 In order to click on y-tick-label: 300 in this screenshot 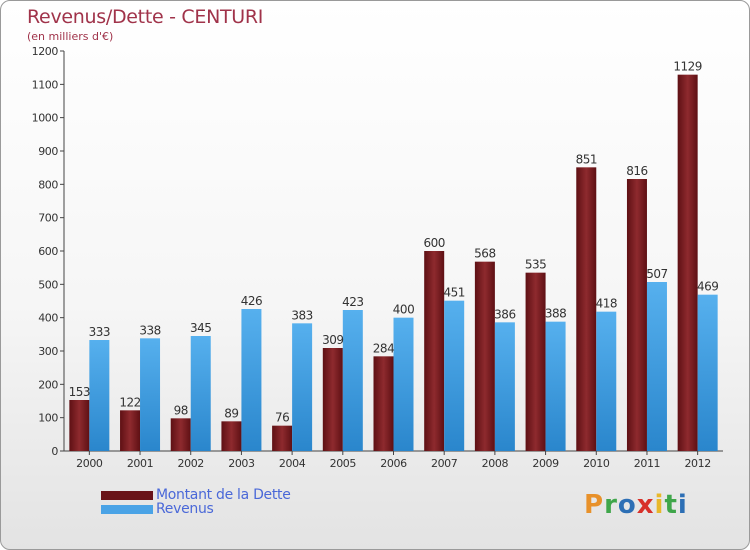, I will do `click(48, 351)`.